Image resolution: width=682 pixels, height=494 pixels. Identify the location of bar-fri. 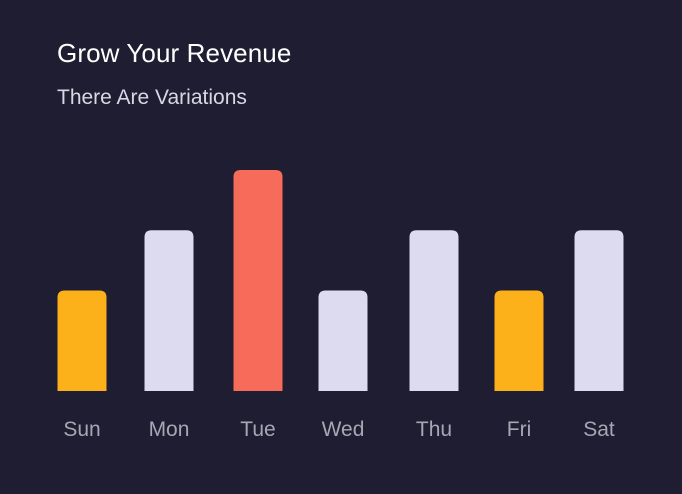
(519, 340).